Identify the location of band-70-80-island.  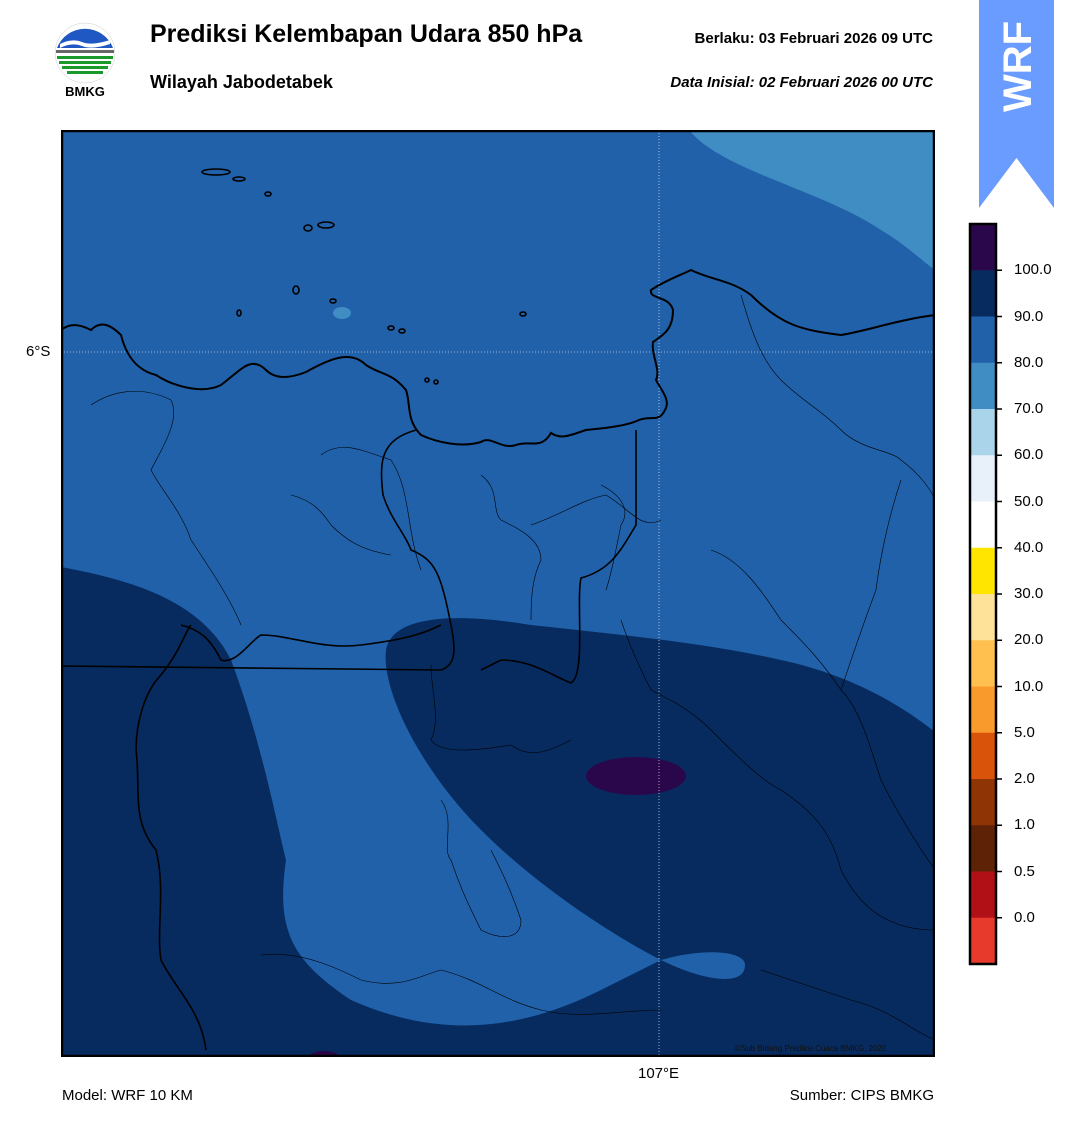
(342, 313).